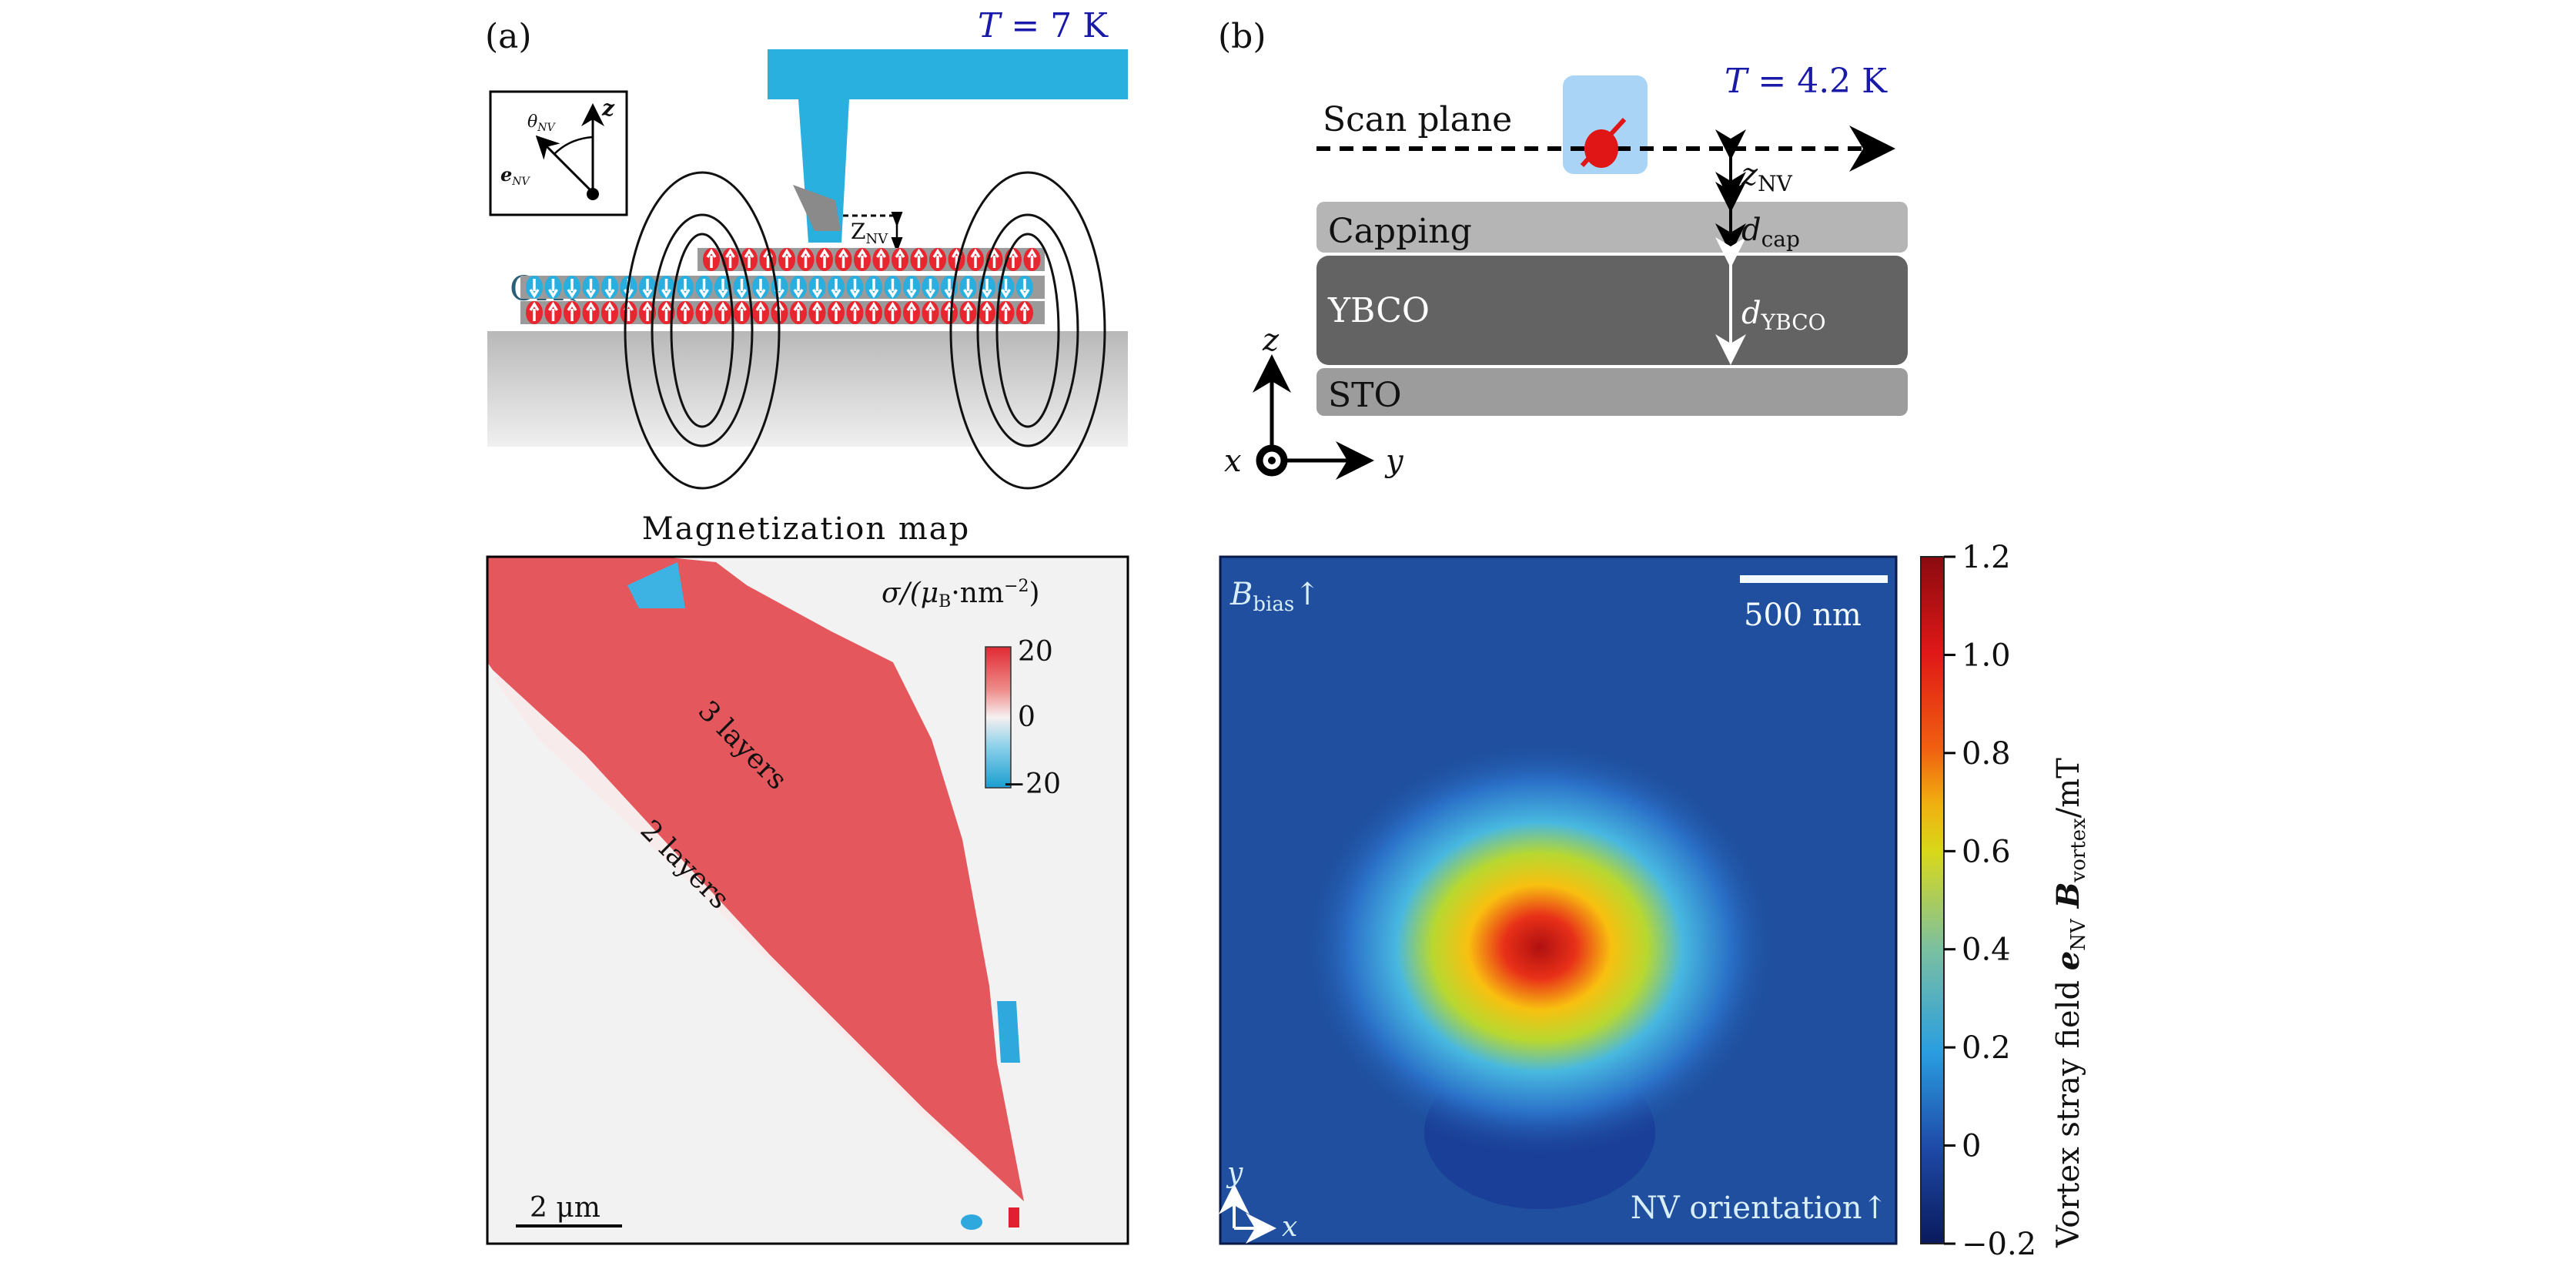  Describe the element at coordinates (1987, 851) in the screenshot. I see `colorbar-tick-label: 0.6` at that location.